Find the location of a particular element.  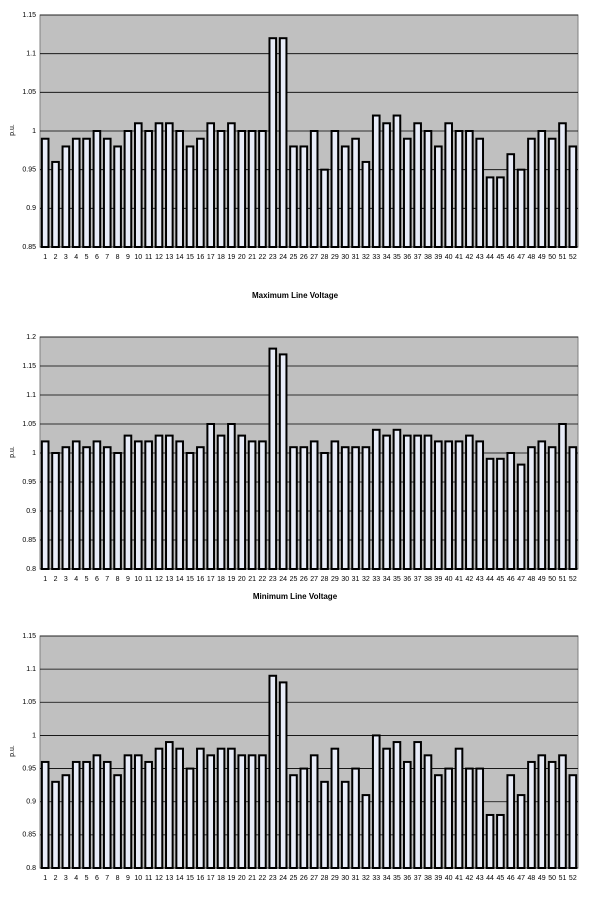

x-tick-label: 32 is located at coordinates (366, 257).